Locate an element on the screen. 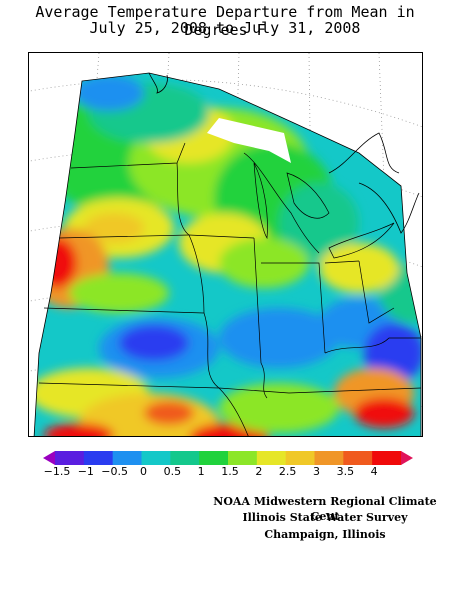  map-date-range: July 25, 2008 to July 31, 2008 is located at coordinates (225, 28).